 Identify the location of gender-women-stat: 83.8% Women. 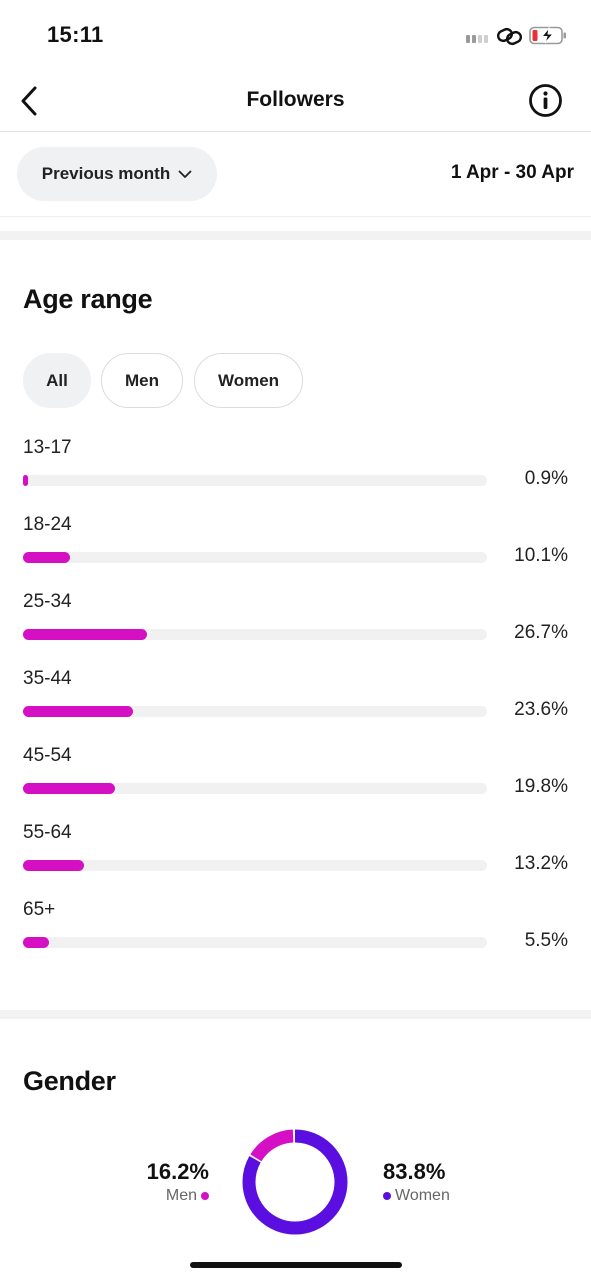
(416, 1182).